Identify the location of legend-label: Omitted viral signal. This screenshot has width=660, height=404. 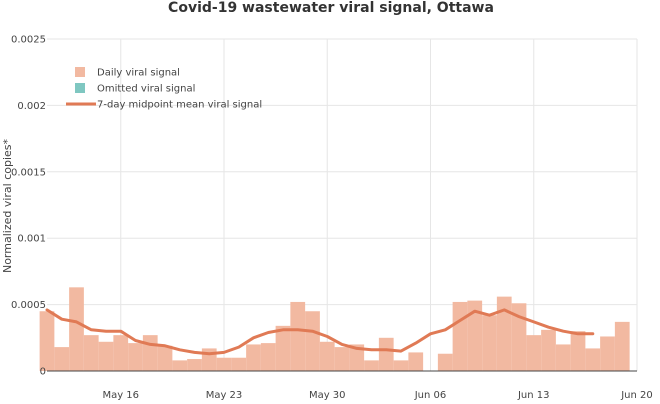
(146, 89).